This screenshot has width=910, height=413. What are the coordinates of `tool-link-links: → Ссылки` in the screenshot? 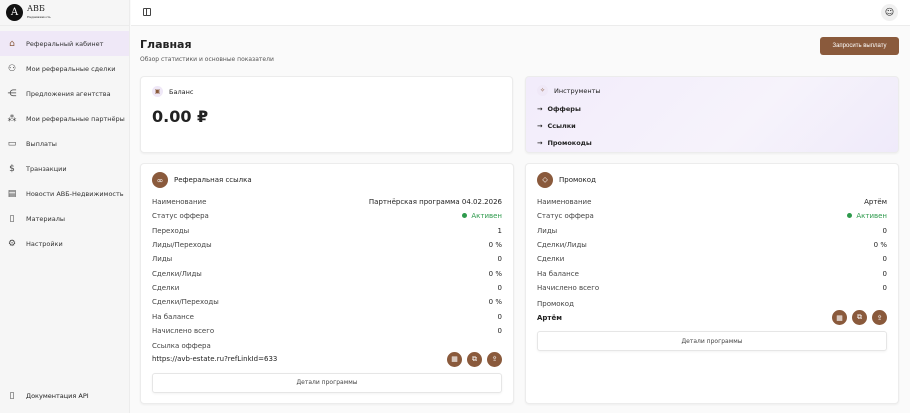 It's located at (712, 126).